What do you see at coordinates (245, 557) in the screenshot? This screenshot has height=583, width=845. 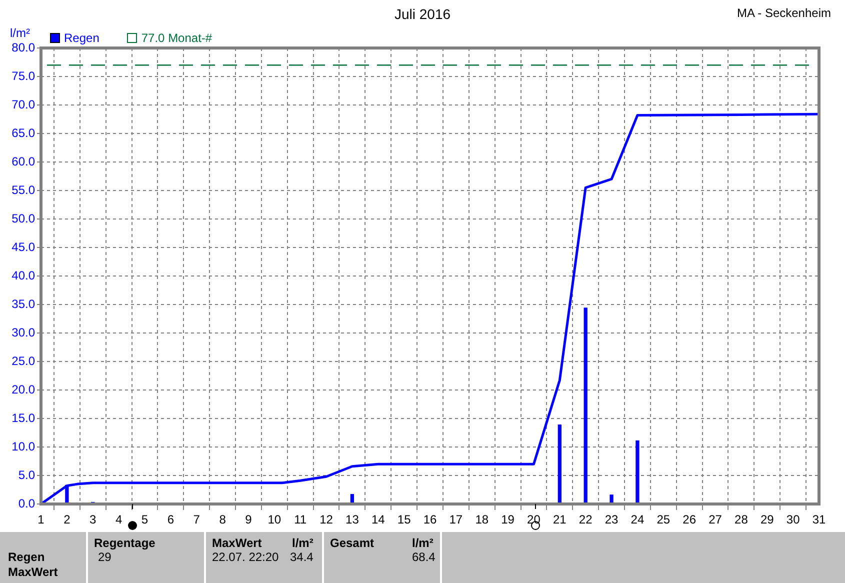 I see `text: 22.07. 22:20` at bounding box center [245, 557].